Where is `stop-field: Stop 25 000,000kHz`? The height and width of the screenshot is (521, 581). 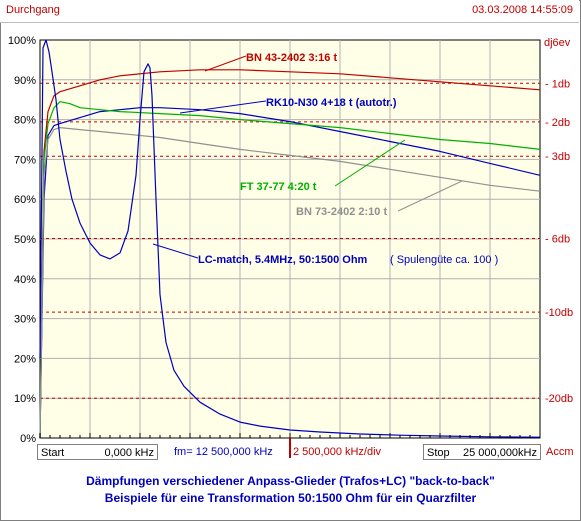
stop-field: Stop 25 000,000kHz is located at coordinates (482, 452).